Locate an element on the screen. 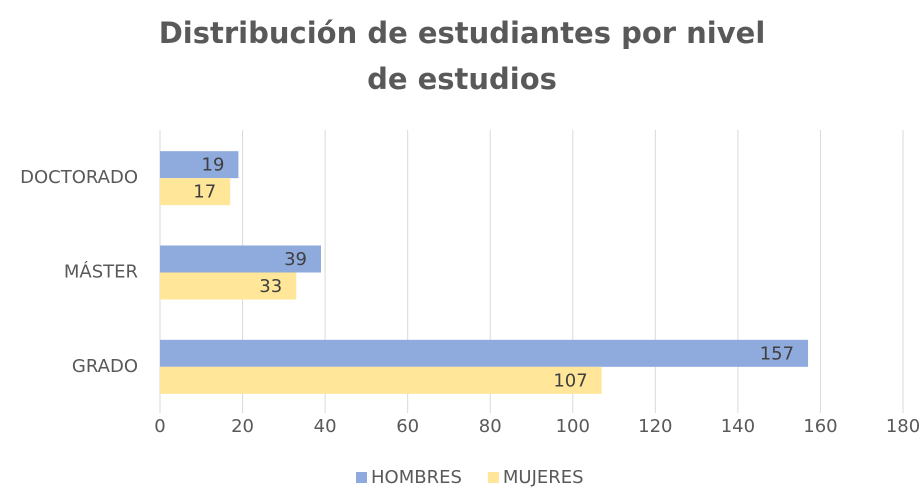 This screenshot has height=488, width=924. x-tick-label: 80 is located at coordinates (490, 426).